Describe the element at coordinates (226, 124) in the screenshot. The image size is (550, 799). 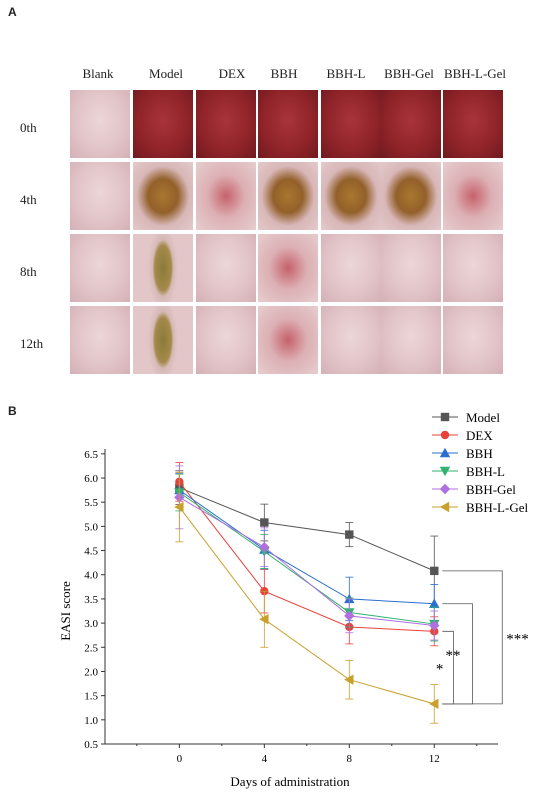
I see `skin-photo-dex-0th` at that location.